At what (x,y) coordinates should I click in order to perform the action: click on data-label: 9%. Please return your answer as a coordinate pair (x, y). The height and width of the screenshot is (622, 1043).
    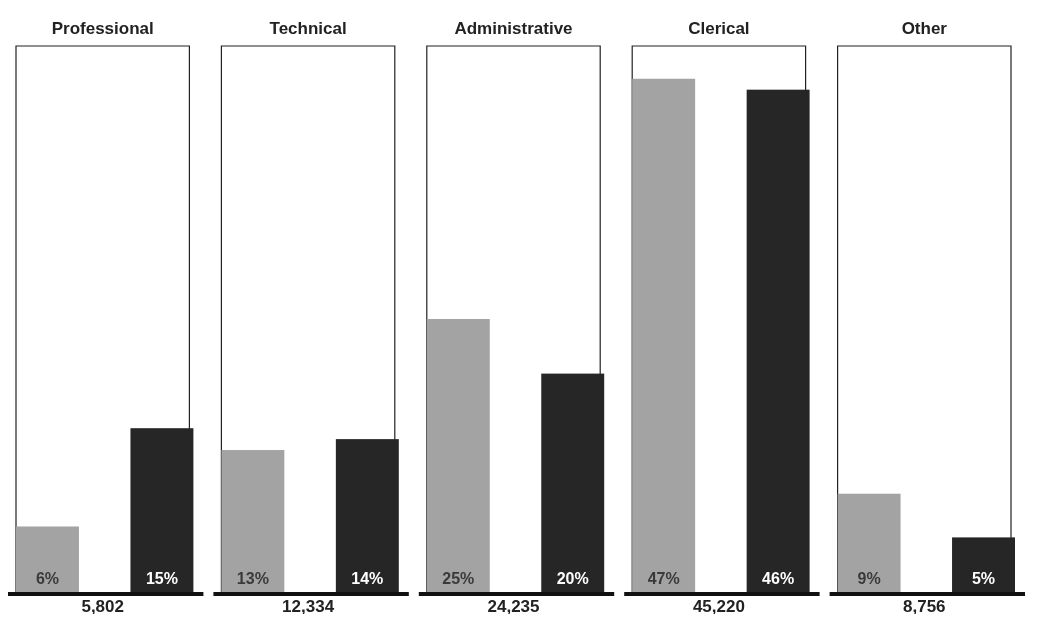
    Looking at the image, I should click on (869, 578).